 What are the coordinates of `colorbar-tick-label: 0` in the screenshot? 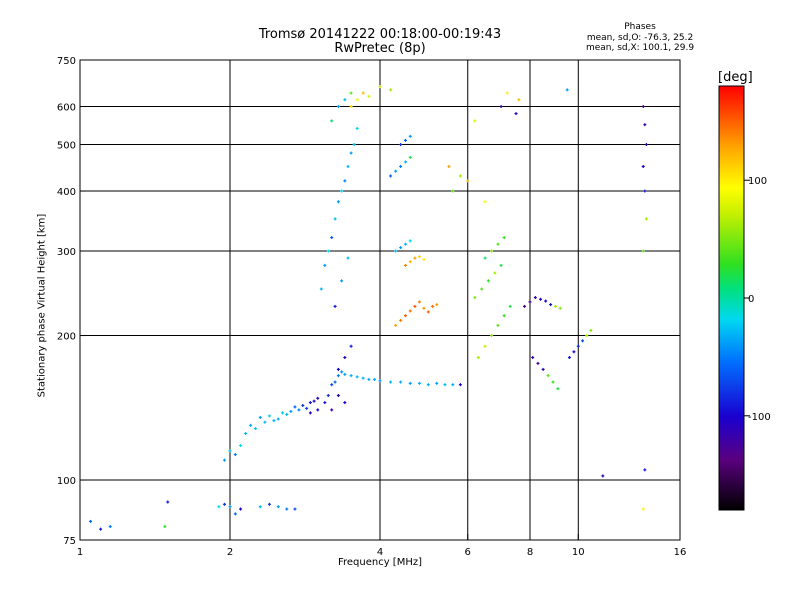 It's located at (751, 299).